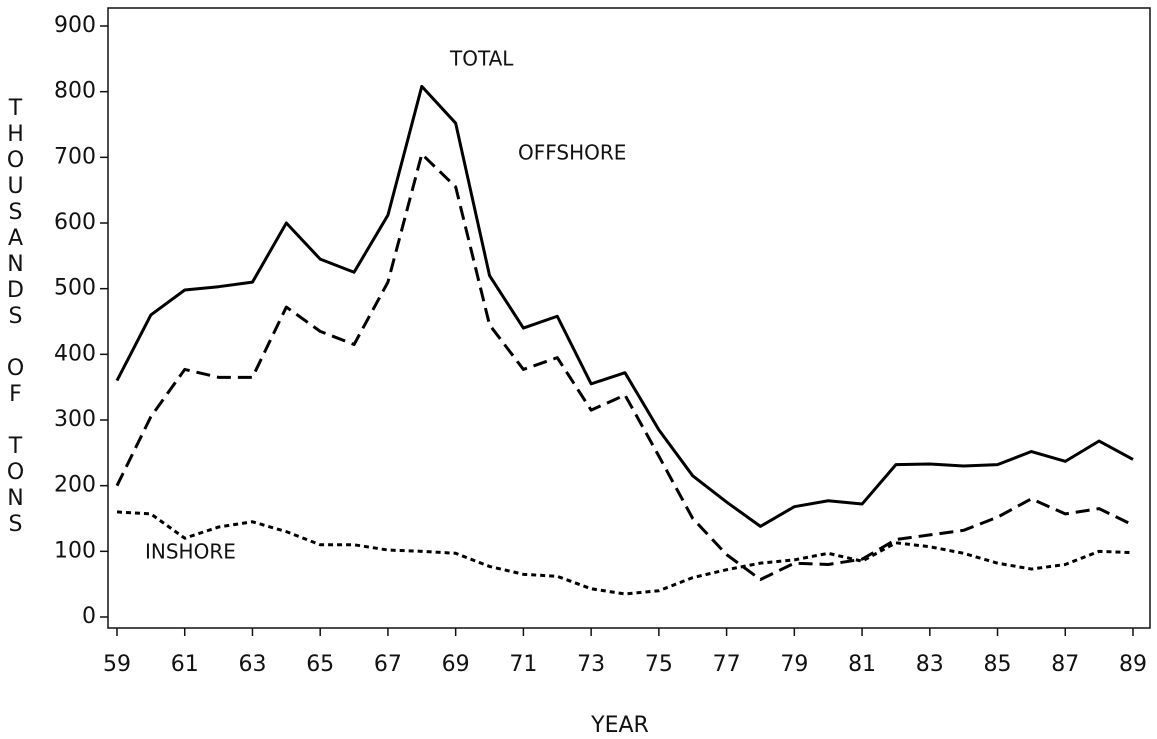 This screenshot has height=739, width=1157. What do you see at coordinates (625, 553) in the screenshot?
I see `series-line` at bounding box center [625, 553].